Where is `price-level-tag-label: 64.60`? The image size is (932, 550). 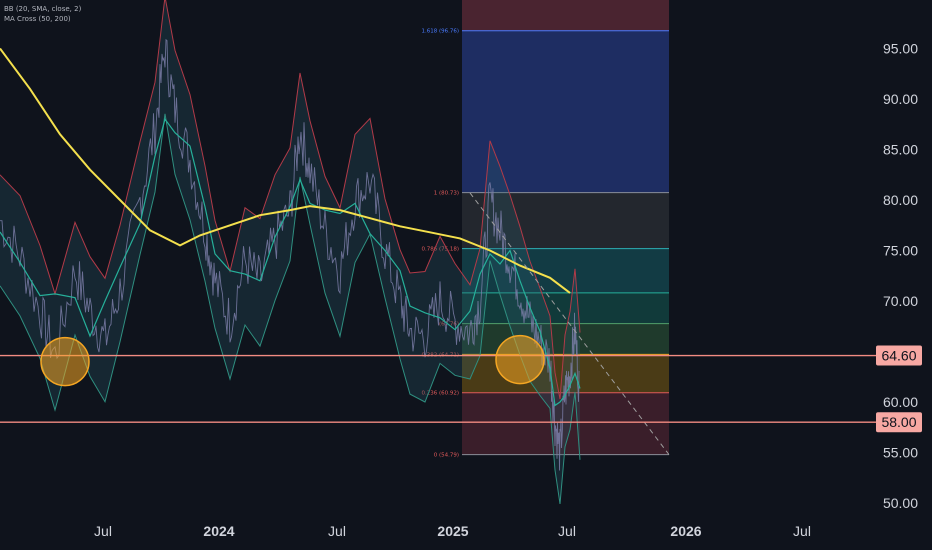
price-level-tag-label: 64.60 is located at coordinates (898, 356).